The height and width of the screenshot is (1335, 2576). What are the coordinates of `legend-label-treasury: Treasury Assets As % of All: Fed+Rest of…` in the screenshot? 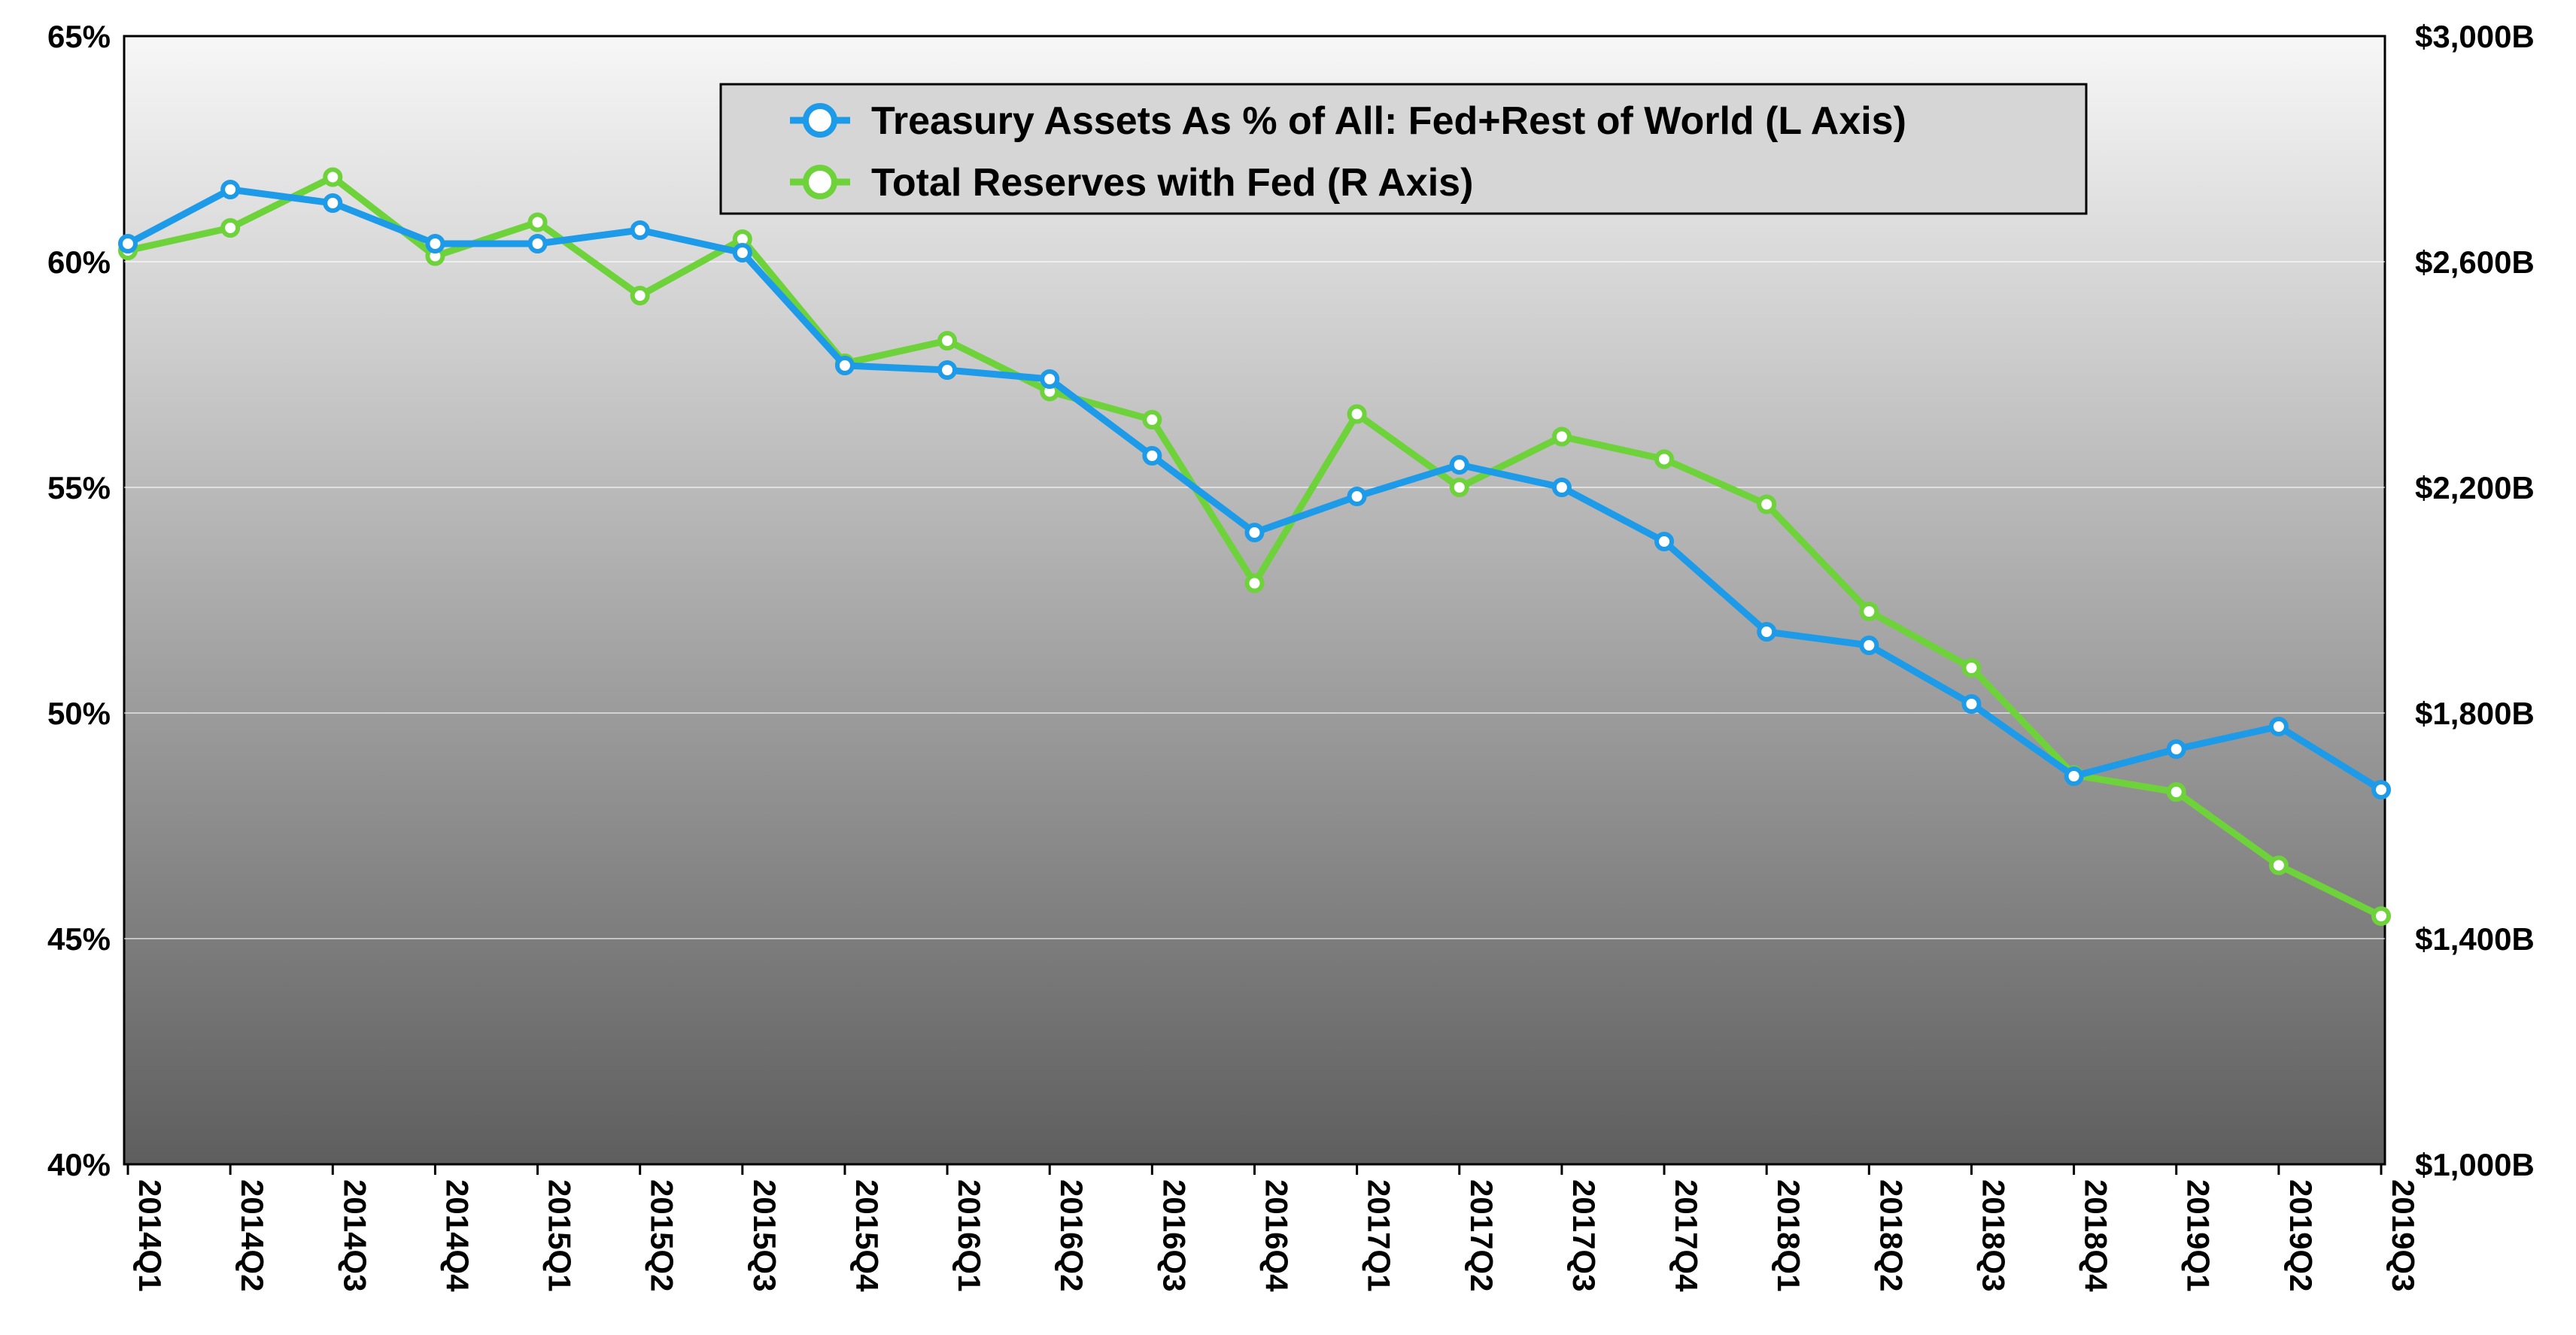 It's located at (1388, 121).